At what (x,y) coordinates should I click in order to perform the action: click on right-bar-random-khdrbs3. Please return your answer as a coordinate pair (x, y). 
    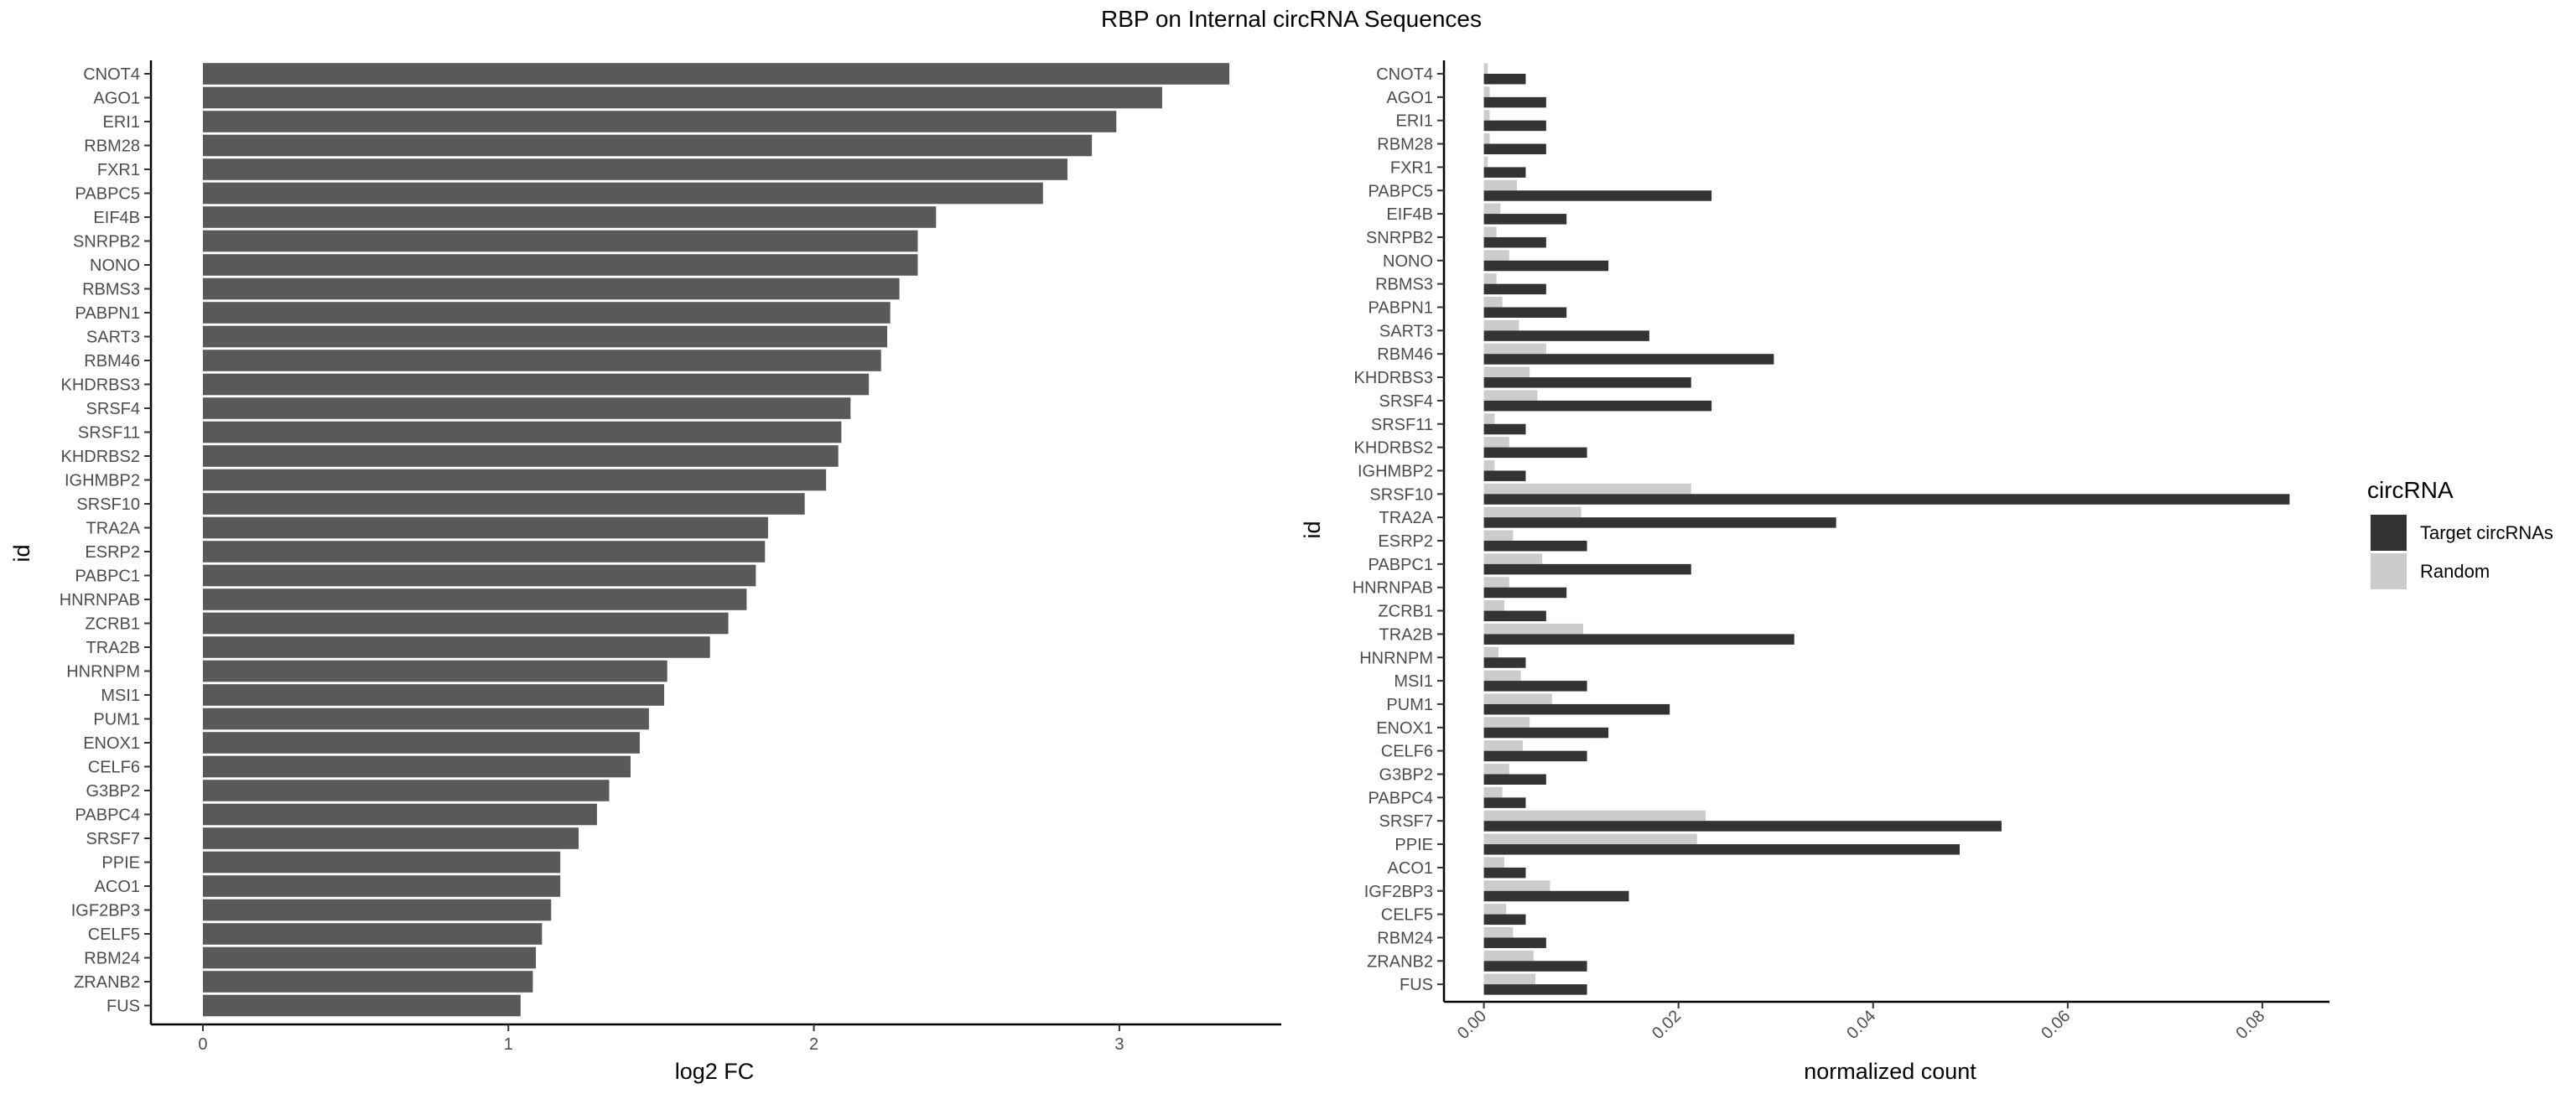
    Looking at the image, I should click on (1506, 372).